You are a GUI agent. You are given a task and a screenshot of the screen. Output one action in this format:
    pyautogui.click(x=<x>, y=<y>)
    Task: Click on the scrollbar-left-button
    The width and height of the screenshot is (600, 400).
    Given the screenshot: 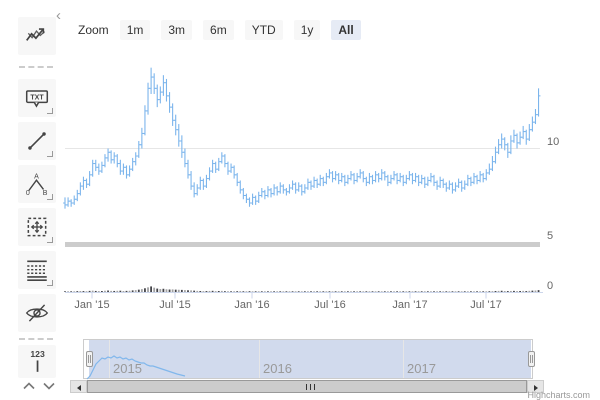 What is the action you would take?
    pyautogui.click(x=78, y=386)
    